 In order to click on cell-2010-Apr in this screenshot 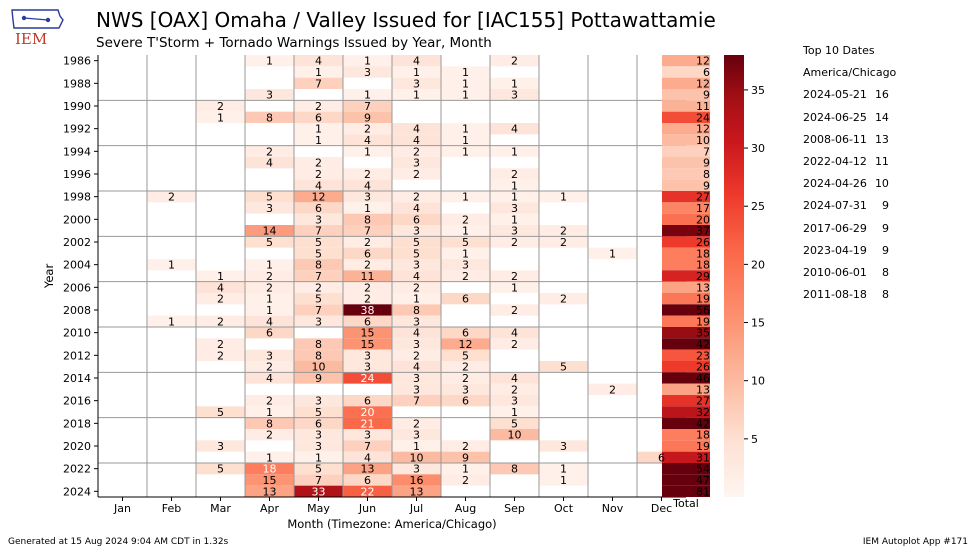, I will do `click(269, 333)`.